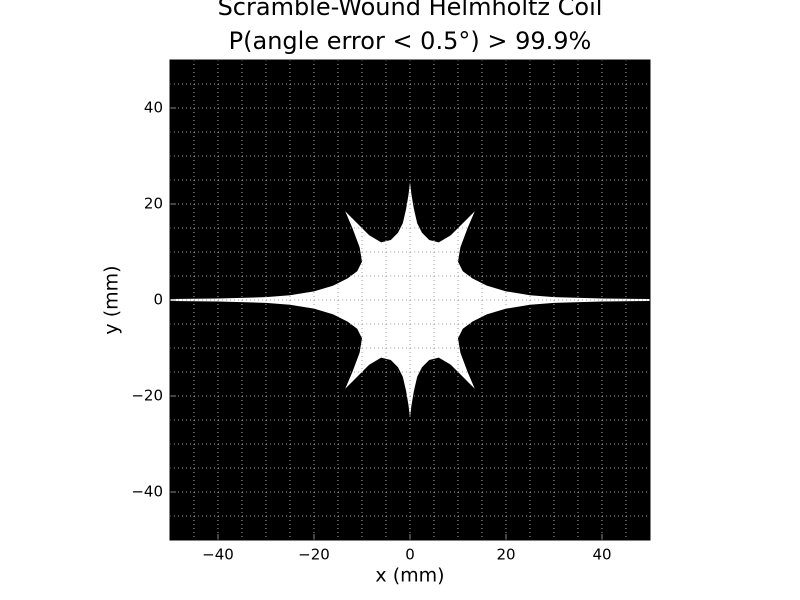 Image resolution: width=800 pixels, height=600 pixels. I want to click on y-tick-label: −40, so click(147, 492).